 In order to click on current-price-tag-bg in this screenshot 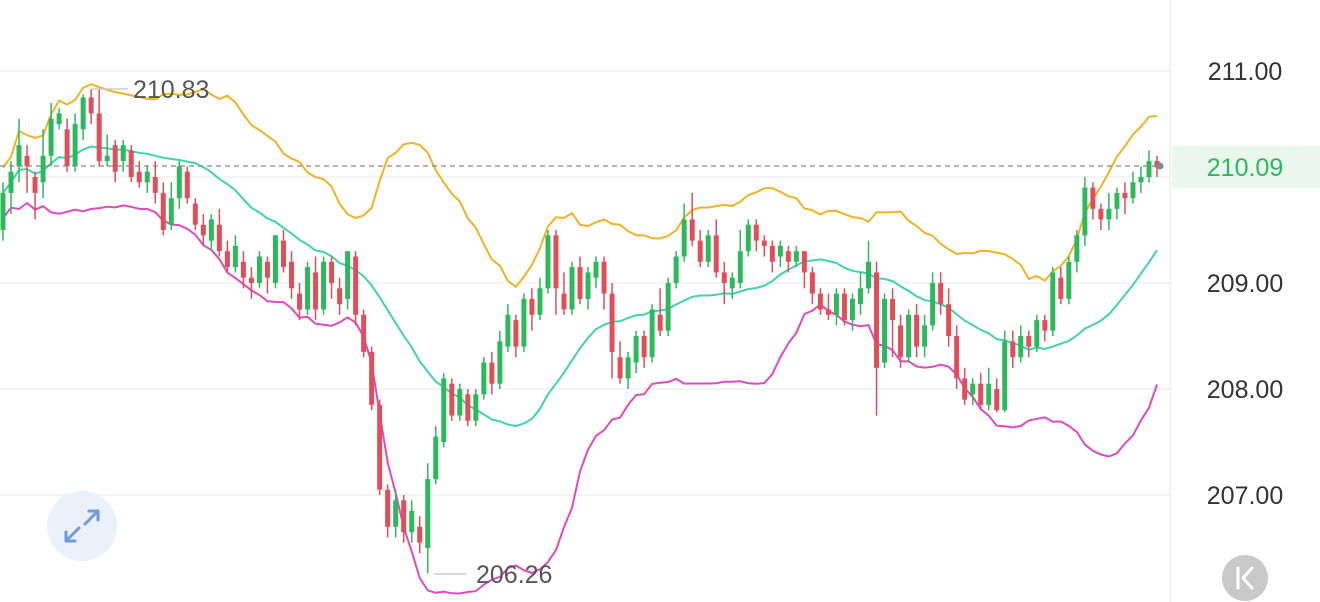, I will do `click(1246, 167)`.